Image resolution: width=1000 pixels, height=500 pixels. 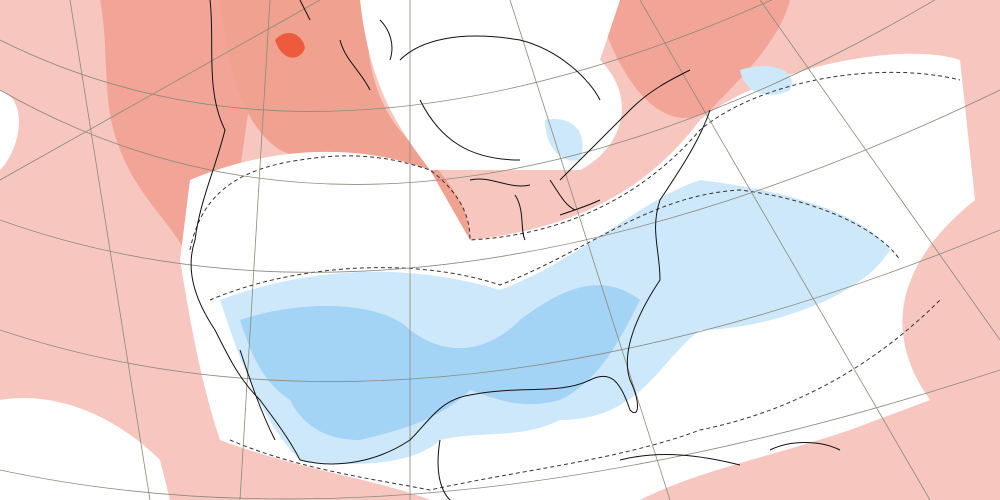 What do you see at coordinates (695, 59) in the screenshot?
I see `warm-region` at bounding box center [695, 59].